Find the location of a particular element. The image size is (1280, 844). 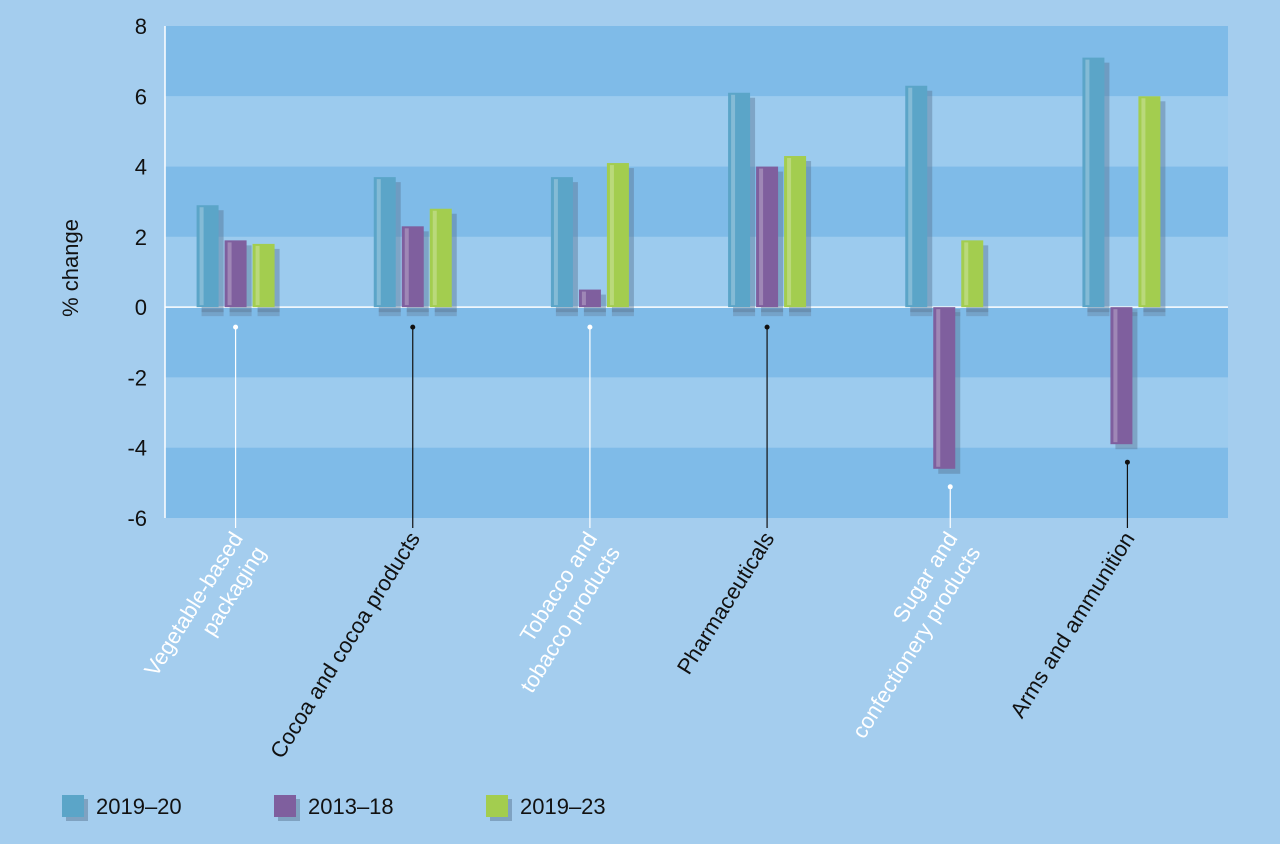

y-tick-label: 6 is located at coordinates (141, 96).